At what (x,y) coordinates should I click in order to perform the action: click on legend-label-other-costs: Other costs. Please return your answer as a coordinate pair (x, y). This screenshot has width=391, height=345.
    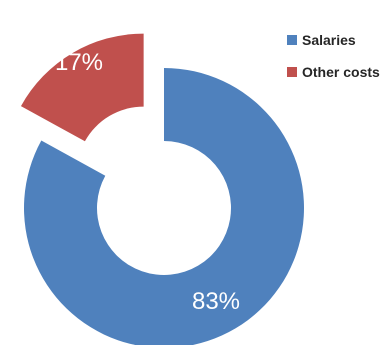
    Looking at the image, I should click on (341, 72).